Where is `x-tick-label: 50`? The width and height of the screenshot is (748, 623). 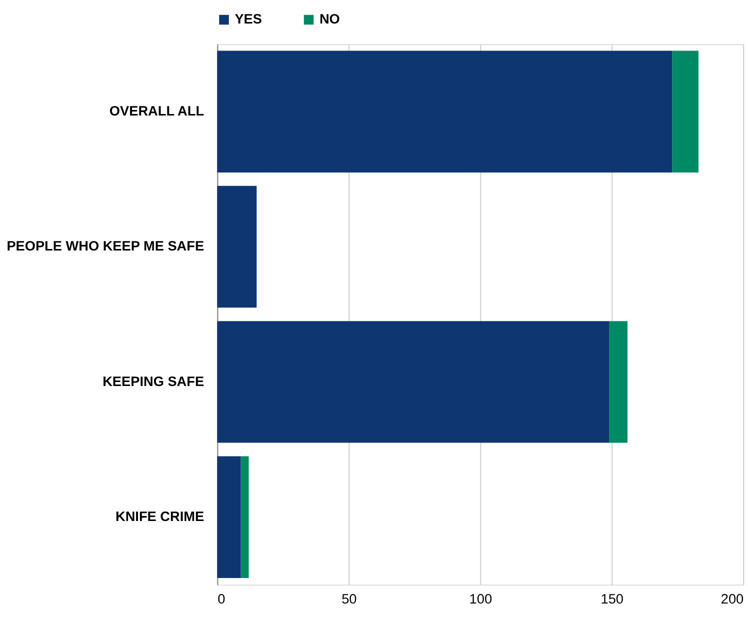 x-tick-label: 50 is located at coordinates (350, 599).